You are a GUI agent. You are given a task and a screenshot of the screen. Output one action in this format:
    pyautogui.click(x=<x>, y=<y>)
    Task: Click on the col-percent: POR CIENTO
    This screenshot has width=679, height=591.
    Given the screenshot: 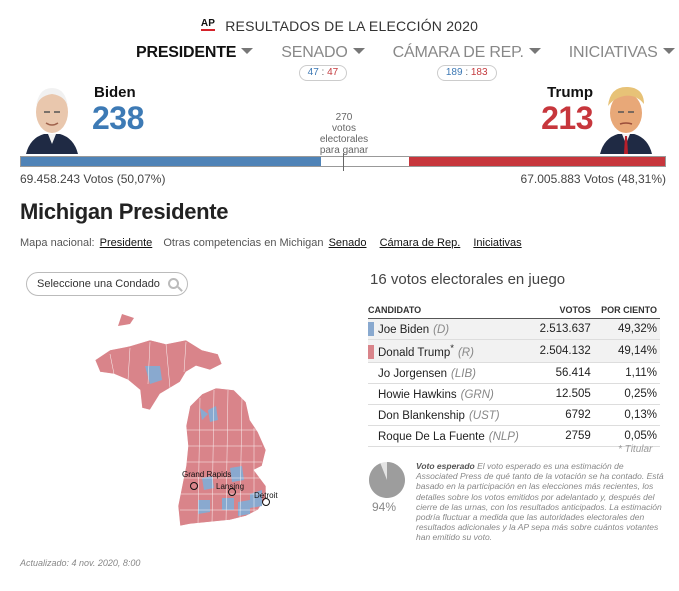 What is the action you would take?
    pyautogui.click(x=626, y=311)
    